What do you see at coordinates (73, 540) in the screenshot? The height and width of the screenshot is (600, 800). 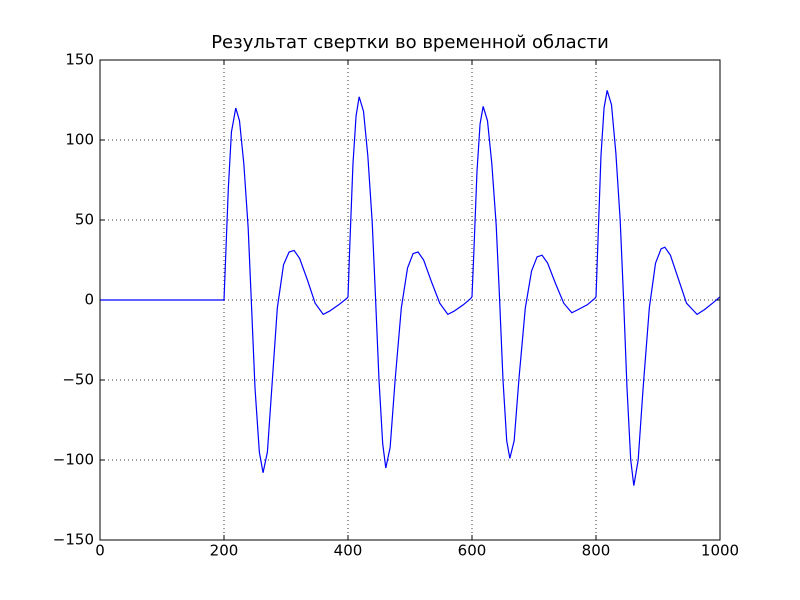 I see `y-tick-label: −150` at bounding box center [73, 540].